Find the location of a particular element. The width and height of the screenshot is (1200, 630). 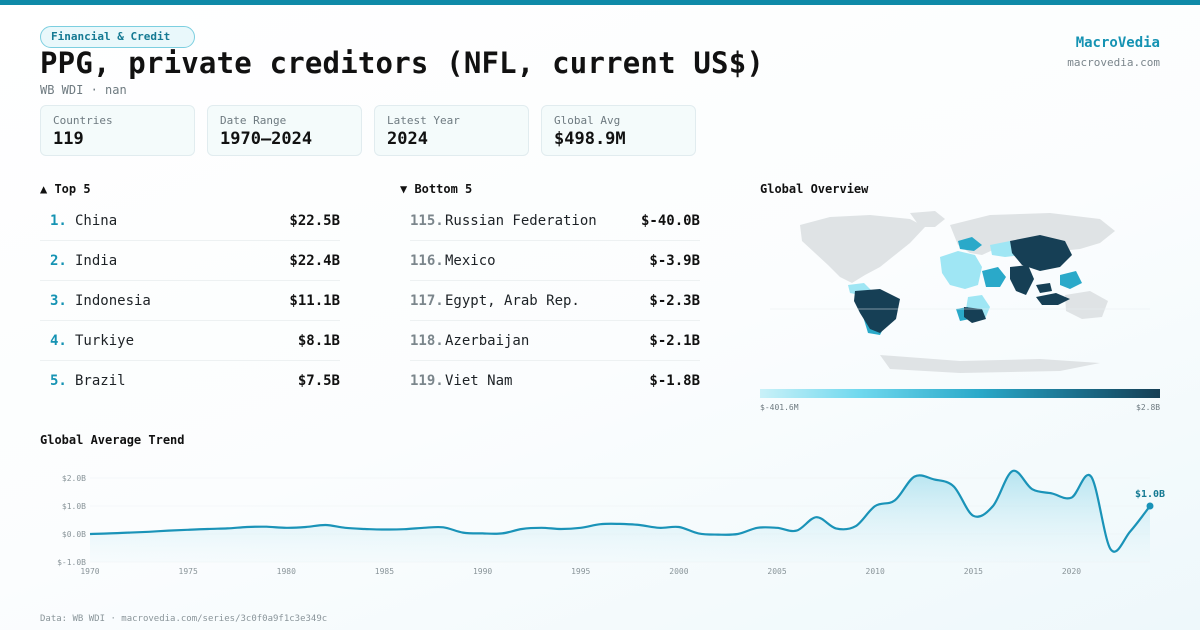

y-tick-label: $1.0B is located at coordinates (74, 506).